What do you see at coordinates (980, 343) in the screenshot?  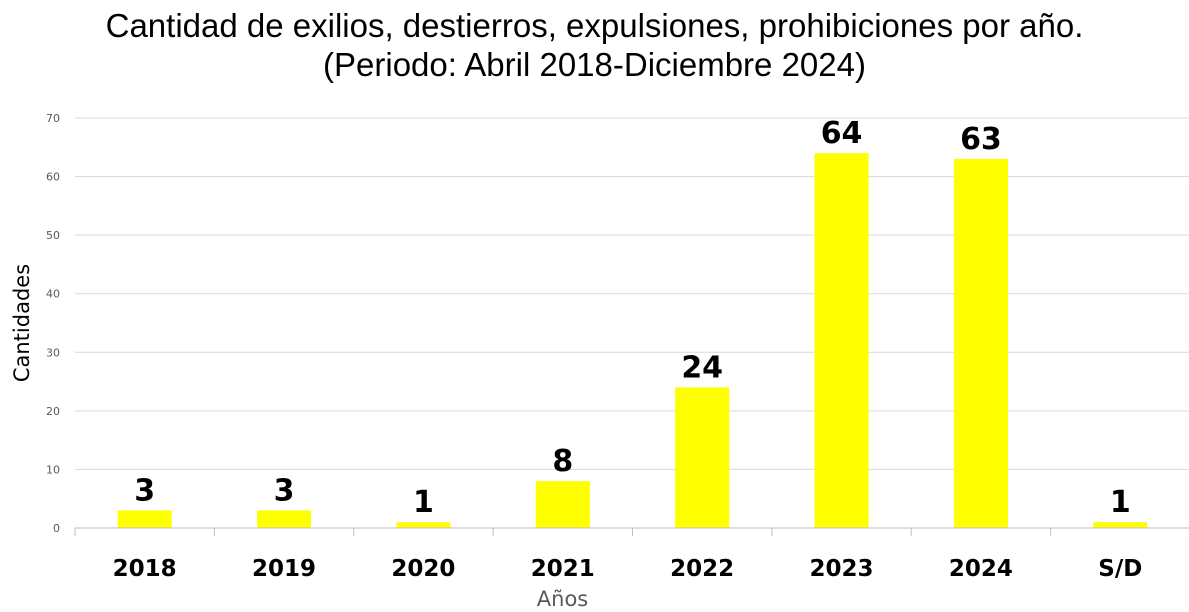 I see `bar-2024` at bounding box center [980, 343].